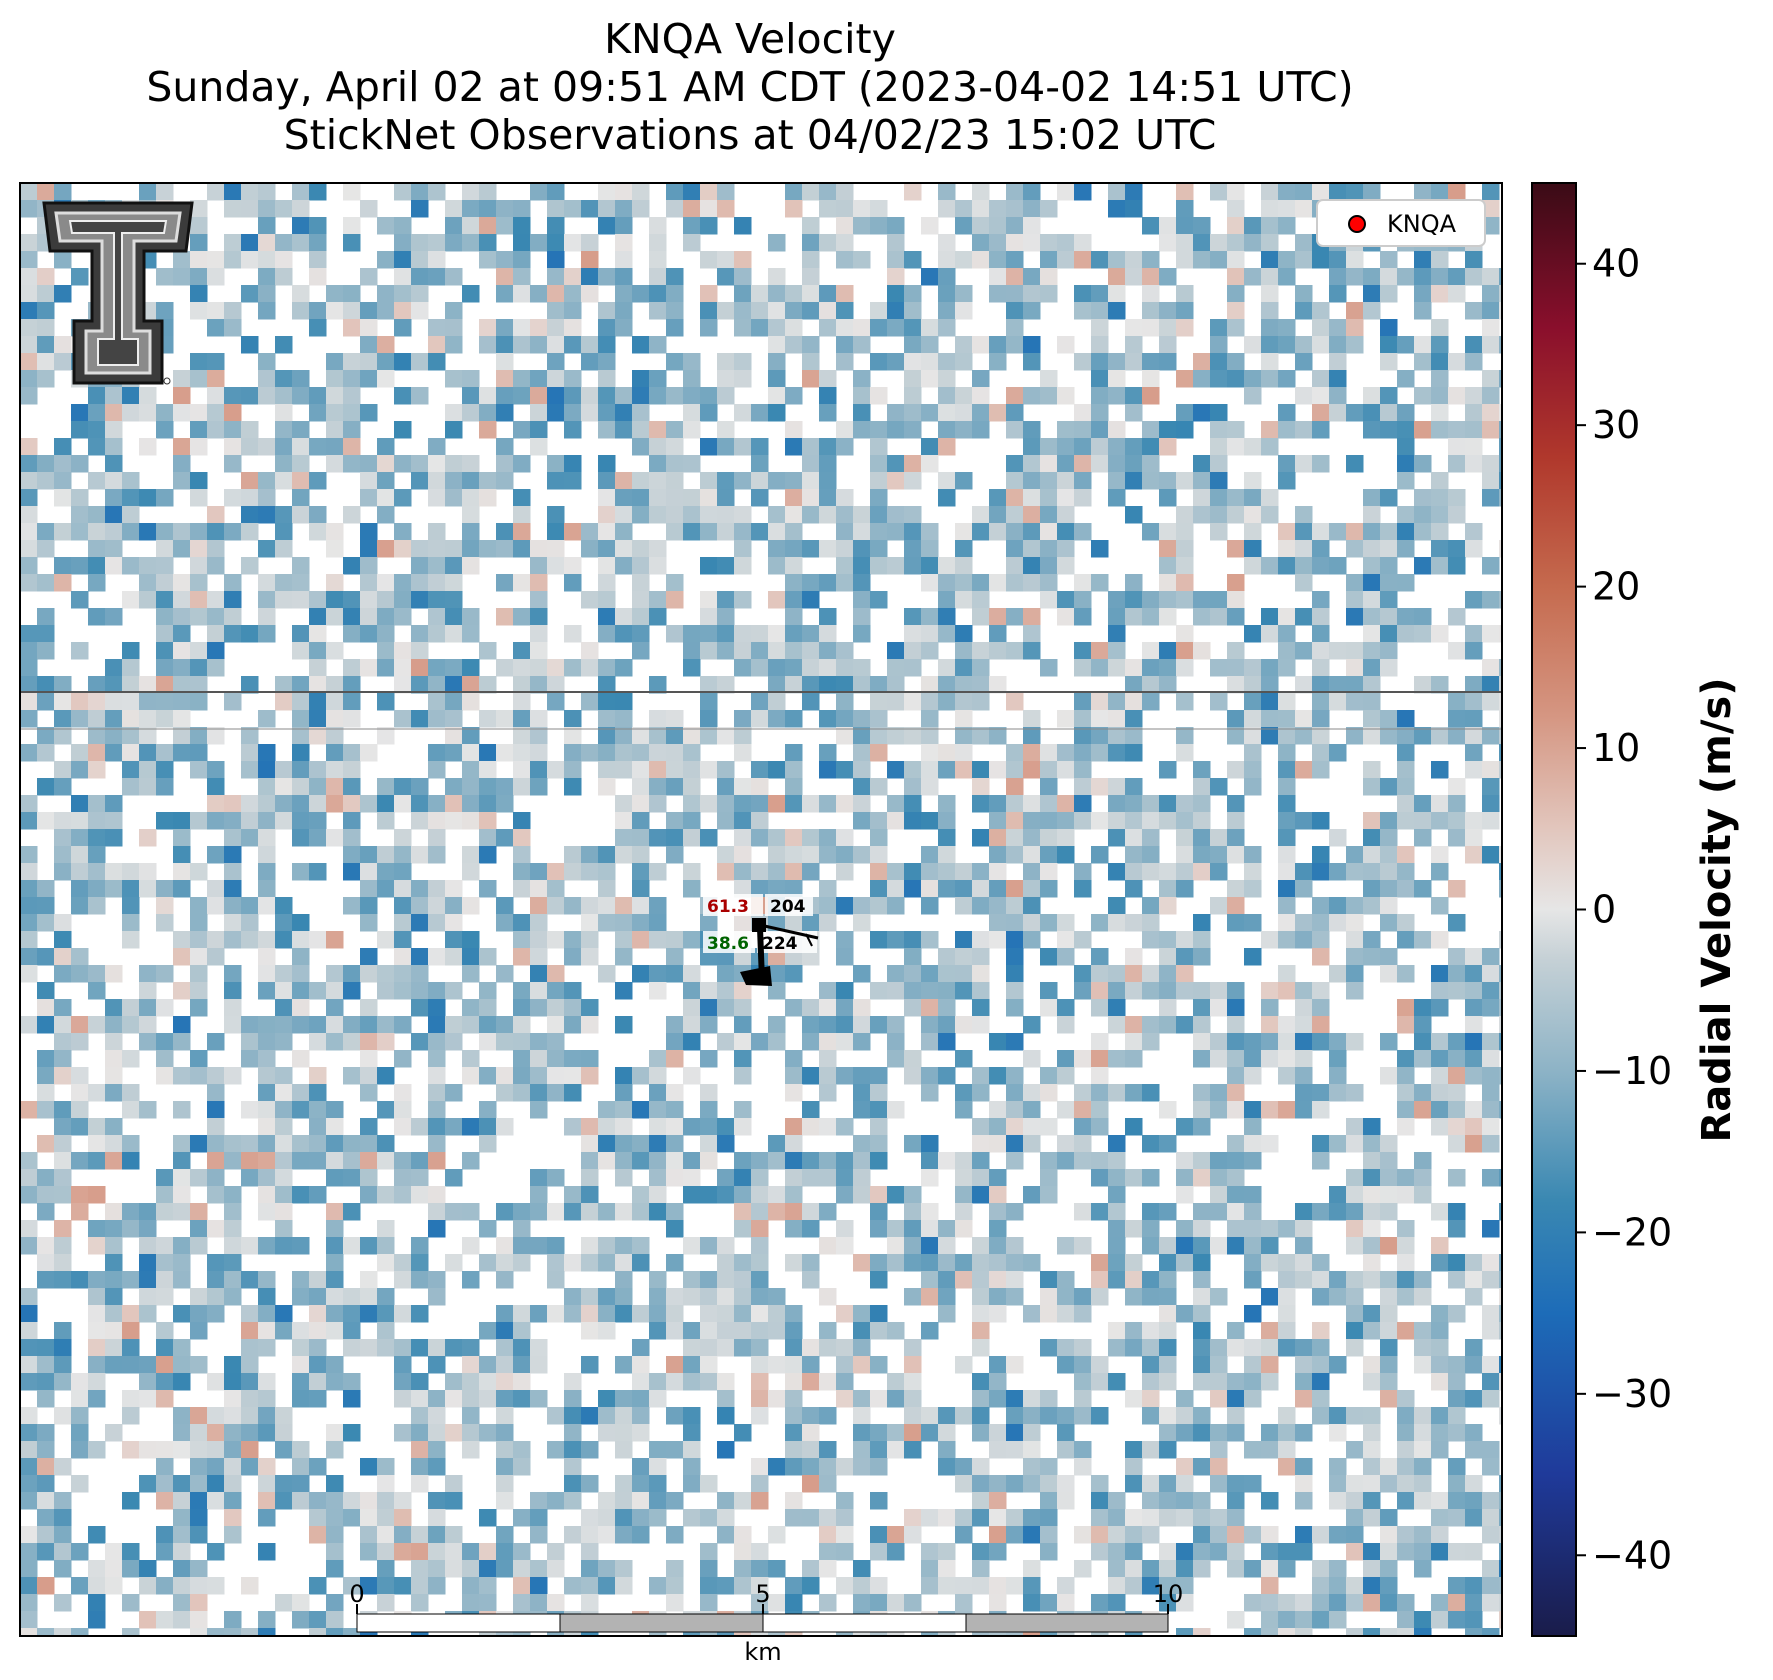  Describe the element at coordinates (1401, 223) in the screenshot. I see `legend: KNQA` at that location.